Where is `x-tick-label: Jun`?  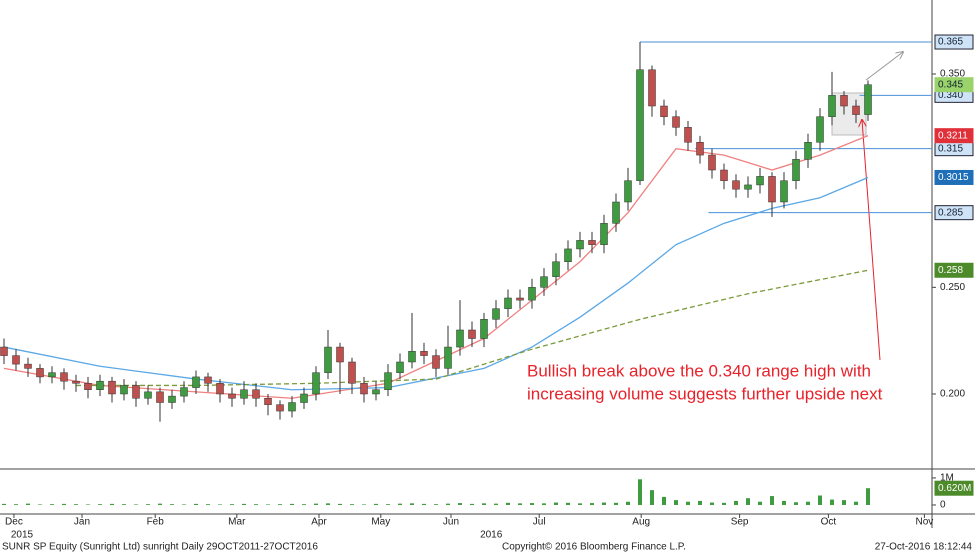
x-tick-label: Jun is located at coordinates (451, 522).